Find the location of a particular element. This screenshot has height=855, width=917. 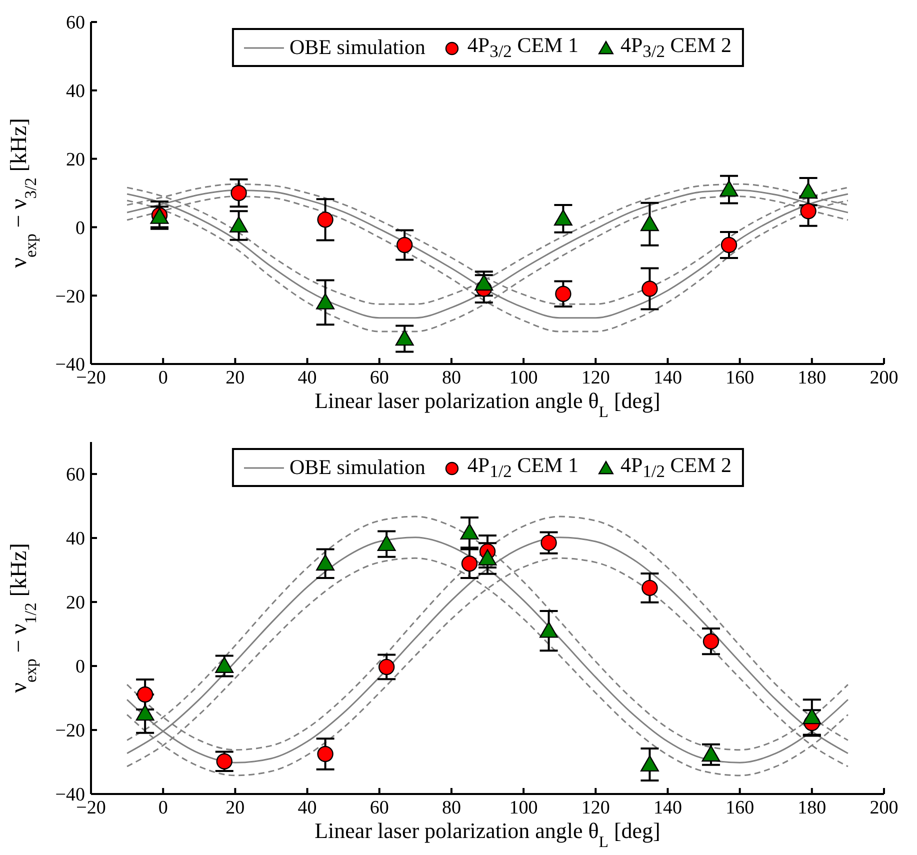

legend-label: 4P$_{3/2}$ CEM 2 is located at coordinates (676, 47).